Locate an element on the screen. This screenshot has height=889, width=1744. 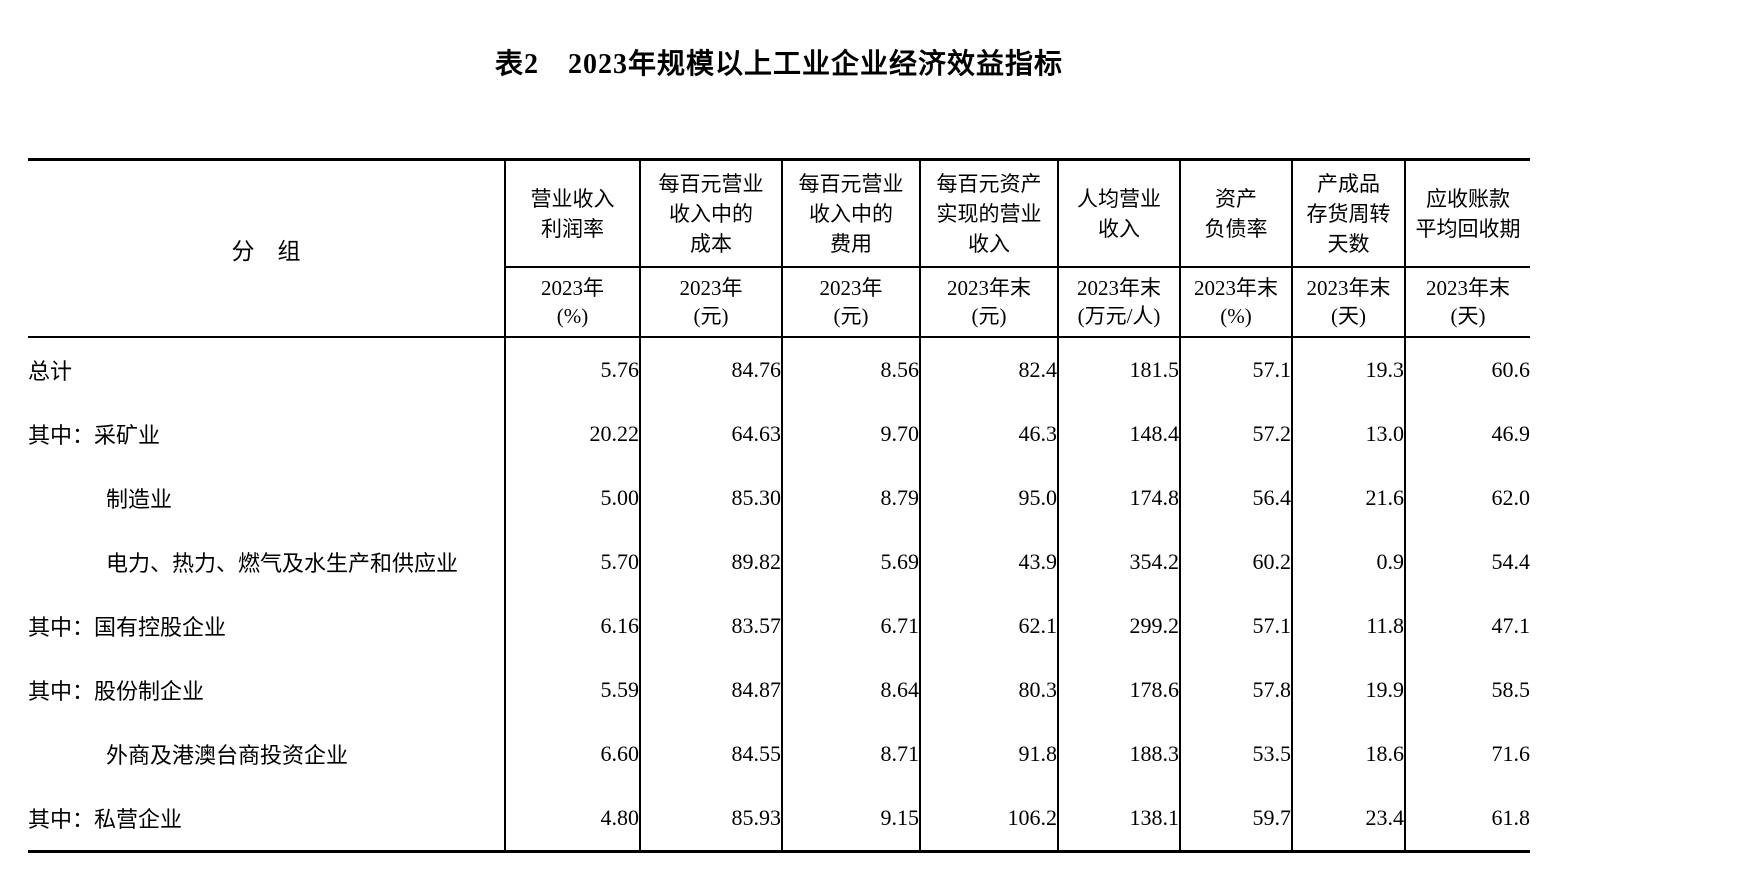
unit-label: (万元/人) is located at coordinates (1119, 316).